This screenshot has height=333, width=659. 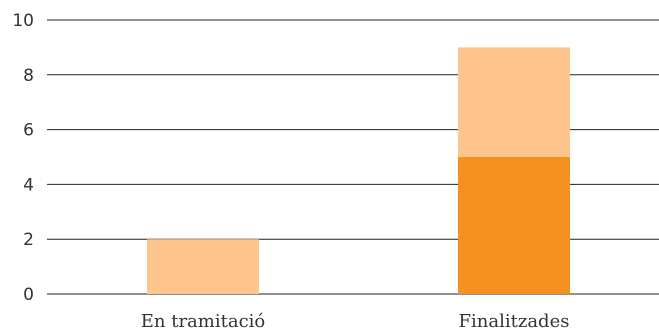 What do you see at coordinates (28, 185) in the screenshot?
I see `y-tick-label: 4` at bounding box center [28, 185].